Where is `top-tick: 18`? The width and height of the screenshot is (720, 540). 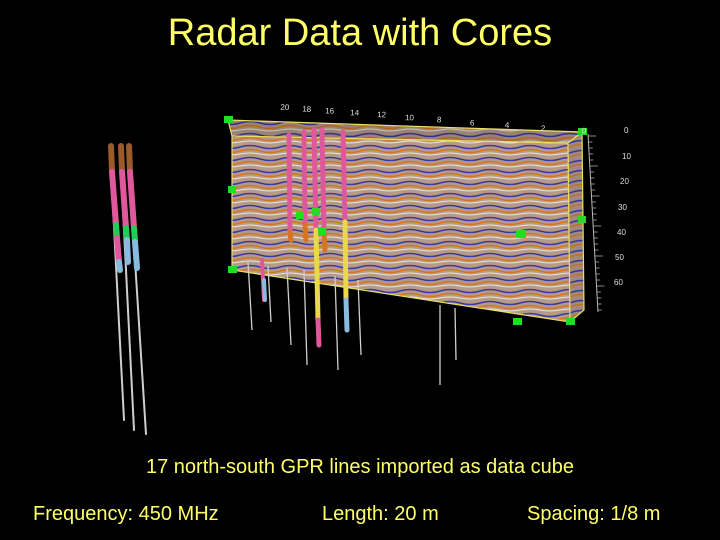 top-tick: 18 is located at coordinates (307, 109).